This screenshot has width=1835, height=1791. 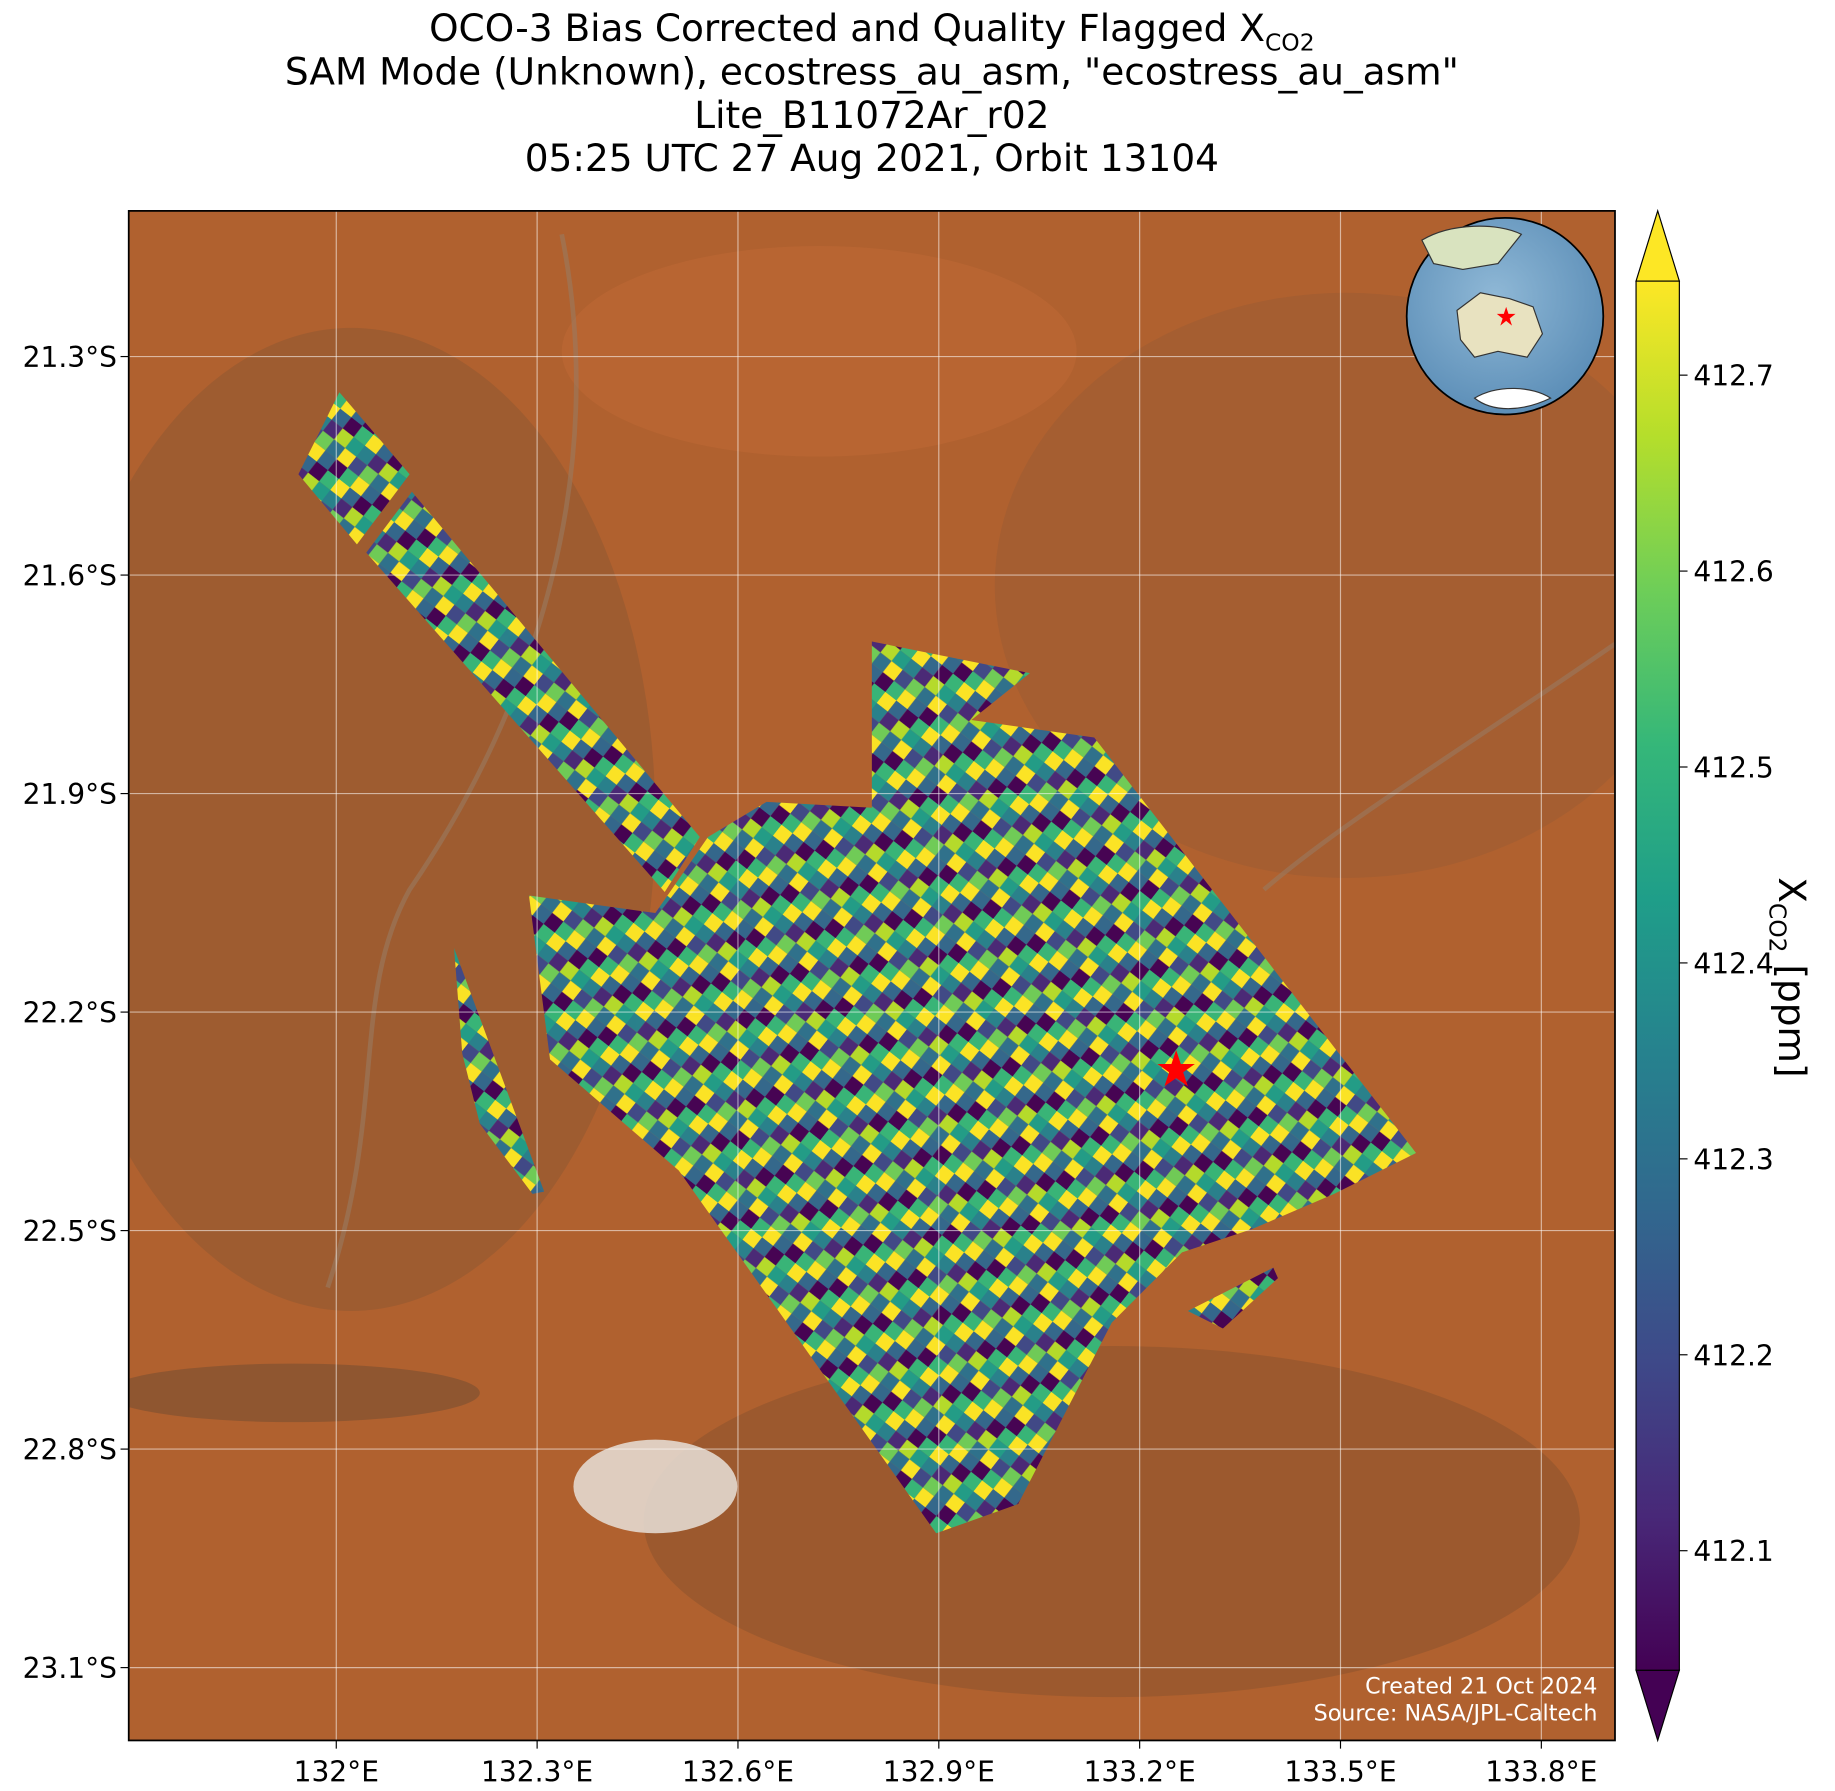 I want to click on target-marker, so click(x=1176, y=1068).